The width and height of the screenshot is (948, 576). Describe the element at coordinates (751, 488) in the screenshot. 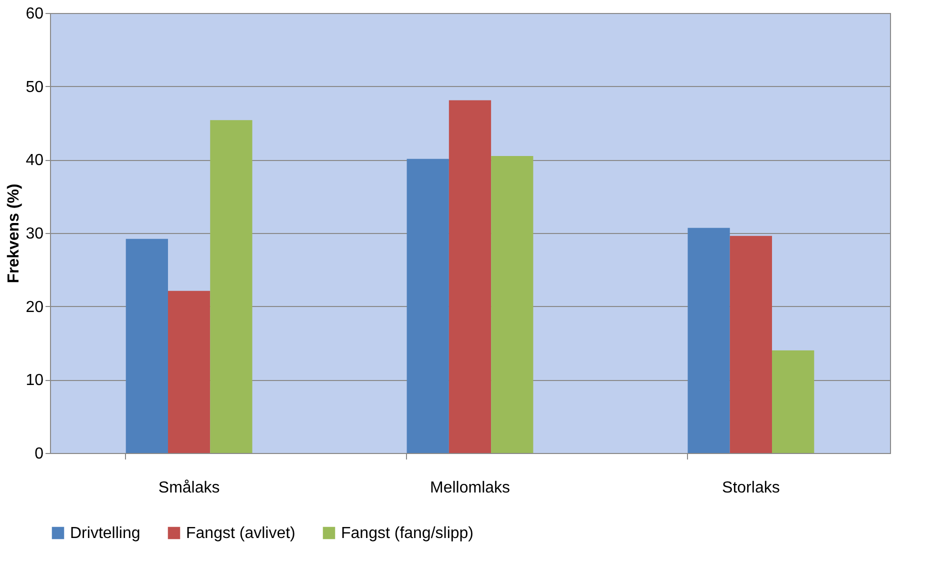

I see `x-tick-label: Storlaks` at that location.